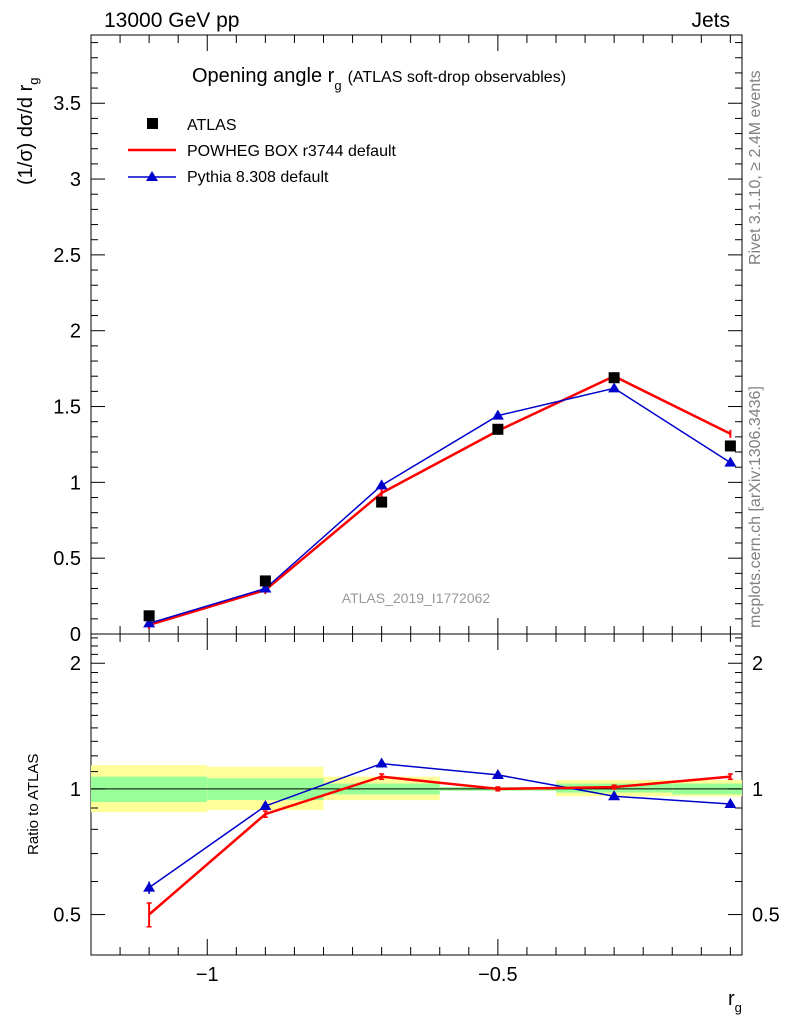 The width and height of the screenshot is (786, 1024). I want to click on ratio-powheg-line, so click(439, 845).